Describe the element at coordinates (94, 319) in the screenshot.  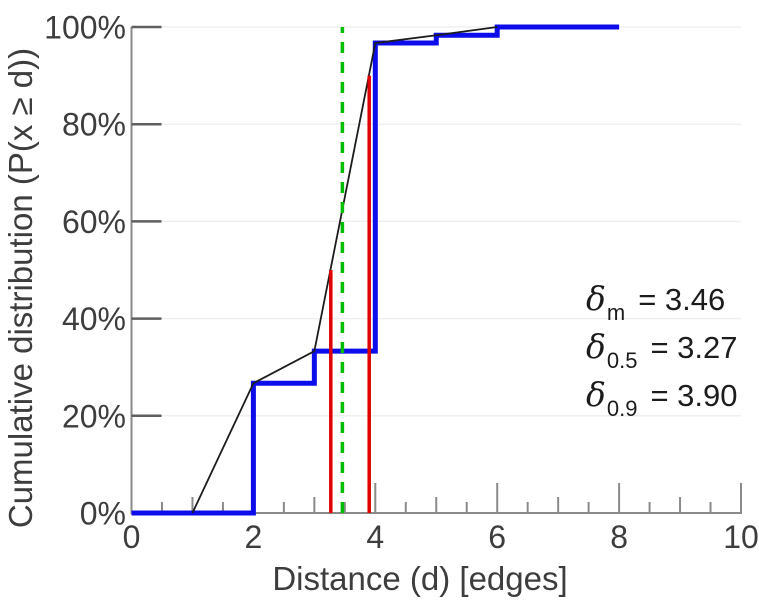
I see `y-tick-label: 40%` at that location.